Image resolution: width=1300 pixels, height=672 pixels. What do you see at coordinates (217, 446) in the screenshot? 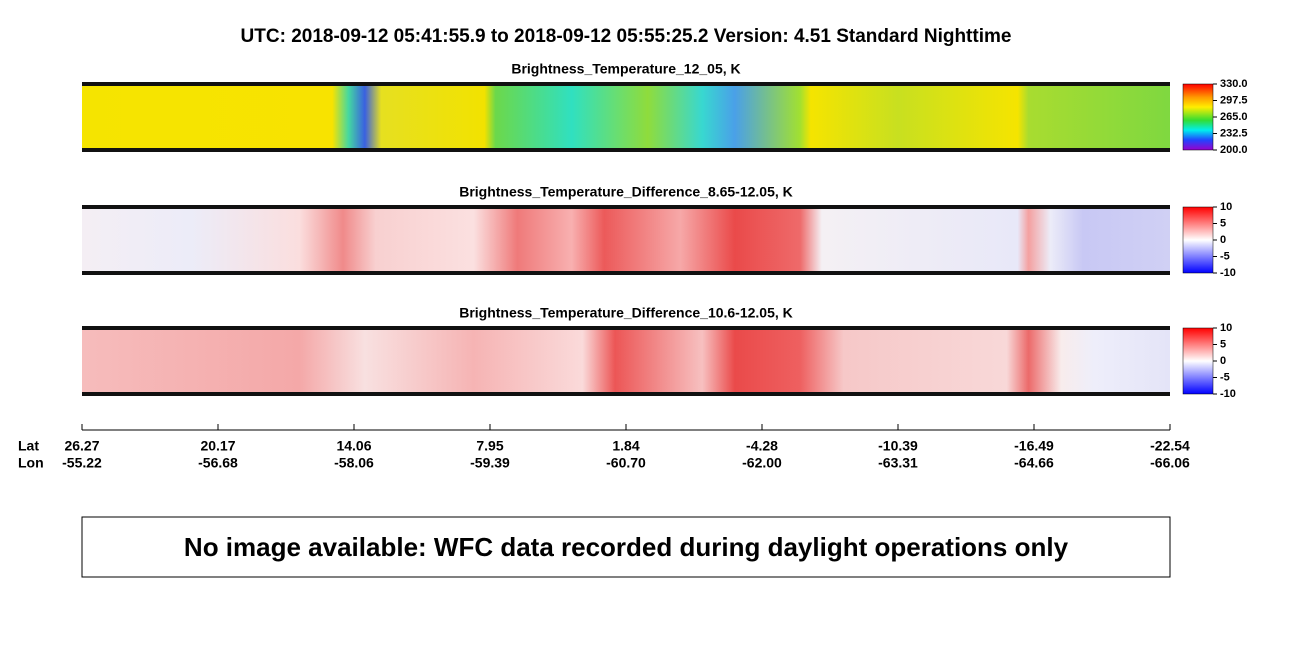
I see `lat-label: 20.17` at bounding box center [217, 446].